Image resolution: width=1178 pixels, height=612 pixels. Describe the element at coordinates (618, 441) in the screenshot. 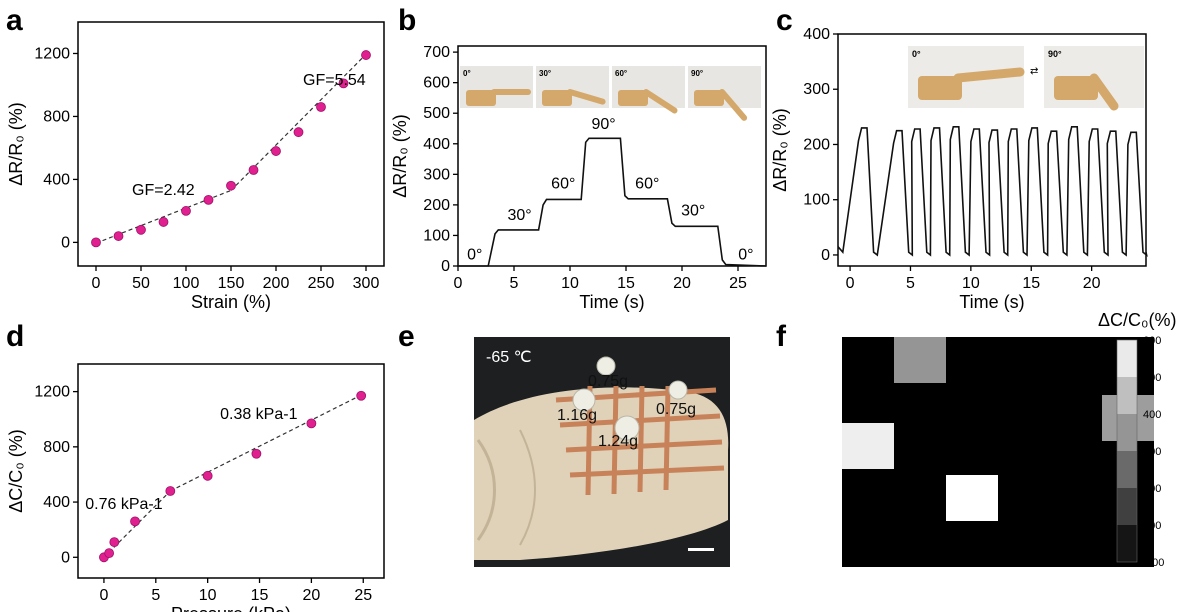

I see `weight-label-4: 1.24g` at that location.